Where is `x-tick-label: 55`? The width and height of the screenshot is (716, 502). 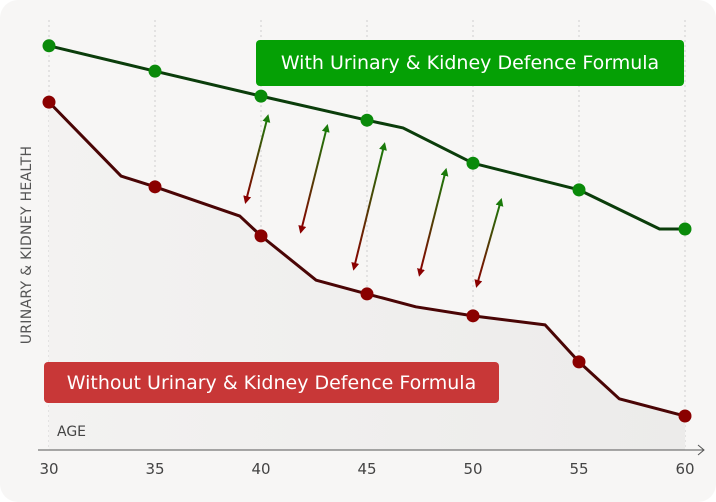
x-tick-label: 55 is located at coordinates (579, 469).